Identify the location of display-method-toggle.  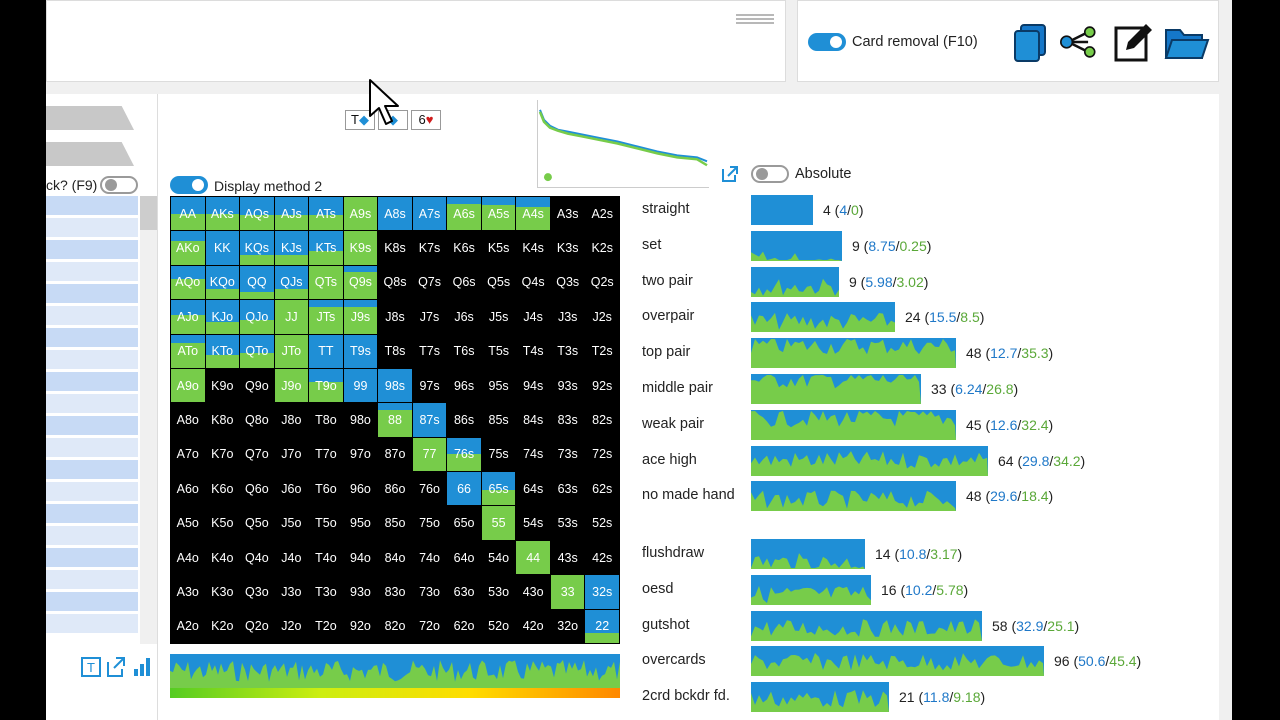
(189, 185).